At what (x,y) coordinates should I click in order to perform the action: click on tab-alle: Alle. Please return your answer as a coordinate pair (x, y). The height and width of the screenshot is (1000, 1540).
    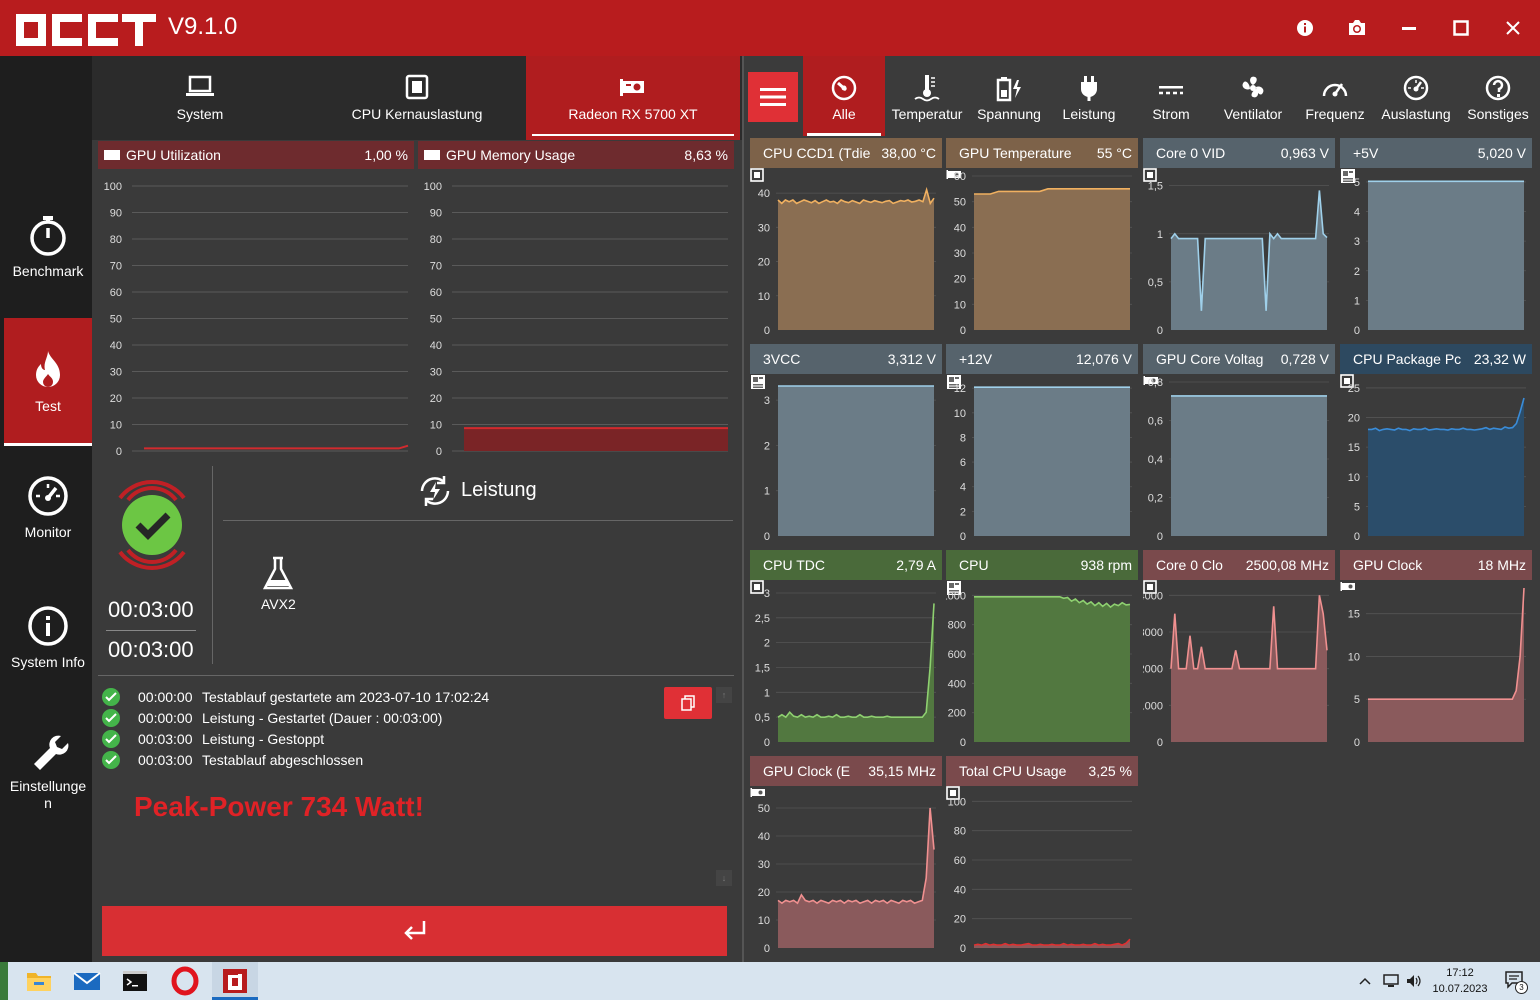
    Looking at the image, I should click on (844, 96).